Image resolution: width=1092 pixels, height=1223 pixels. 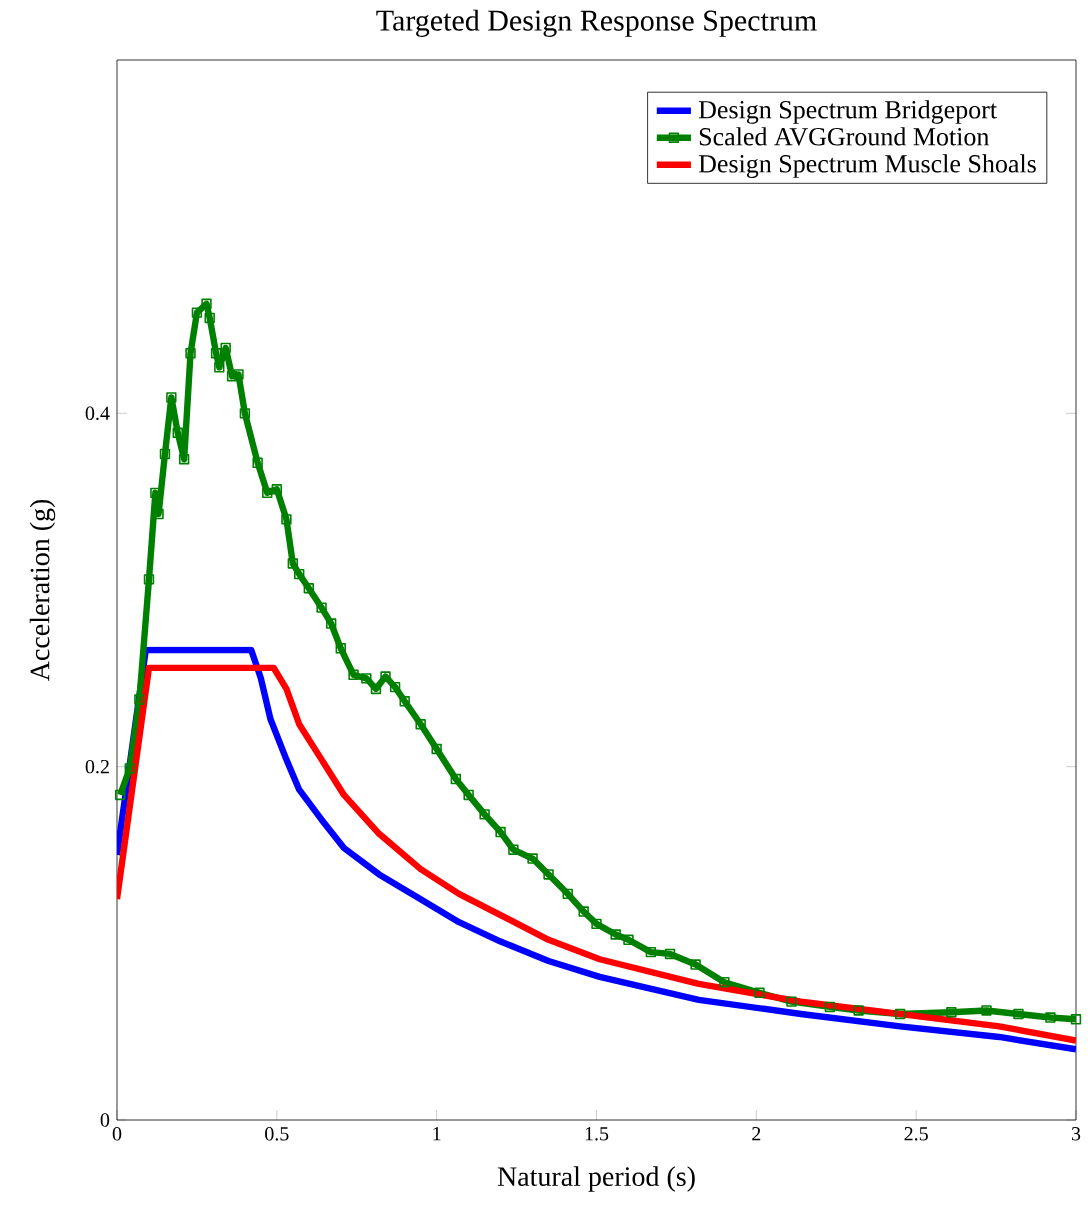 What do you see at coordinates (277, 1134) in the screenshot?
I see `x-tick-label: 0.5` at bounding box center [277, 1134].